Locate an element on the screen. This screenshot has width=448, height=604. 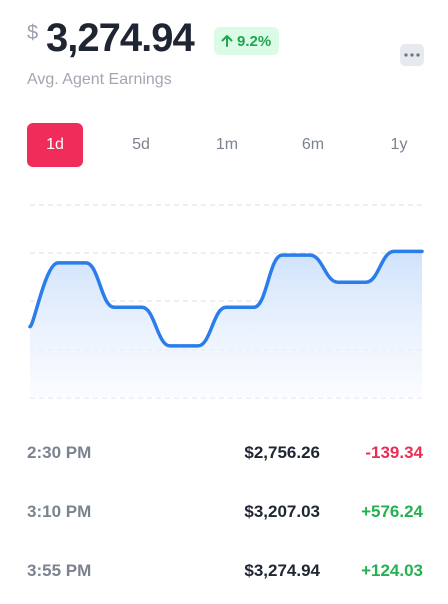
dots-icon is located at coordinates (412, 55).